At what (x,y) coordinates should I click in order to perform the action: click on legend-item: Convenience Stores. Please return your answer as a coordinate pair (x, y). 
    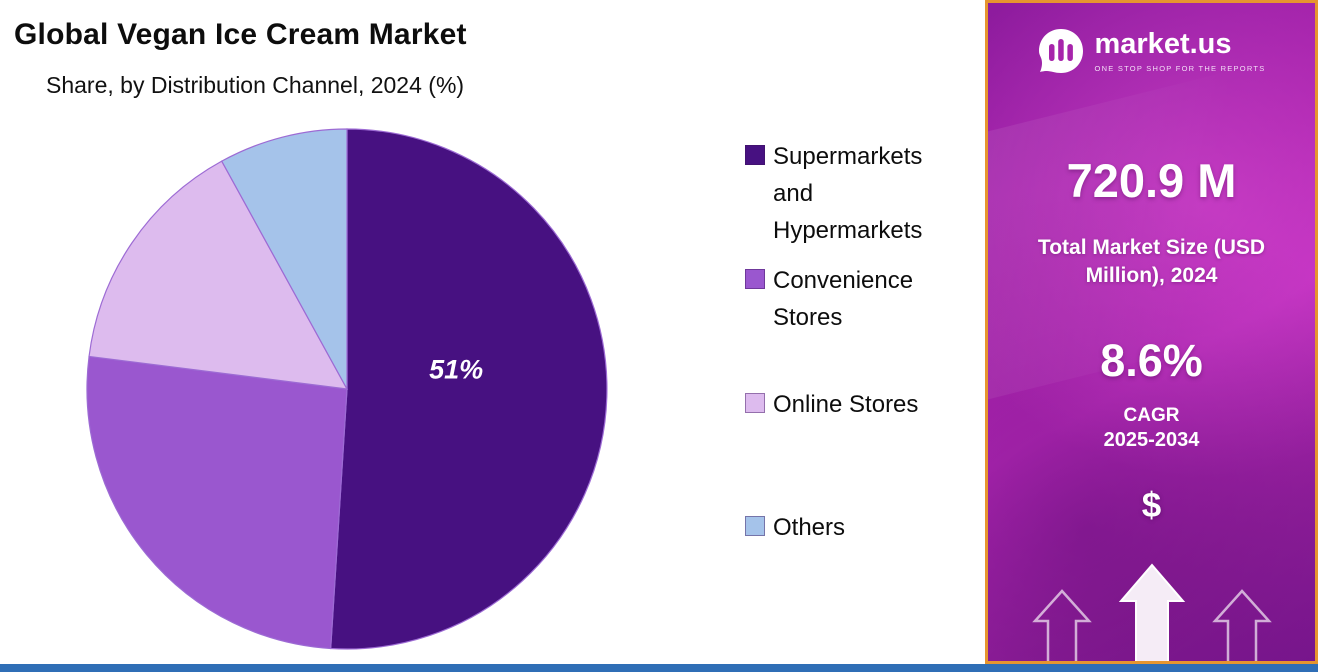
    Looking at the image, I should click on (860, 299).